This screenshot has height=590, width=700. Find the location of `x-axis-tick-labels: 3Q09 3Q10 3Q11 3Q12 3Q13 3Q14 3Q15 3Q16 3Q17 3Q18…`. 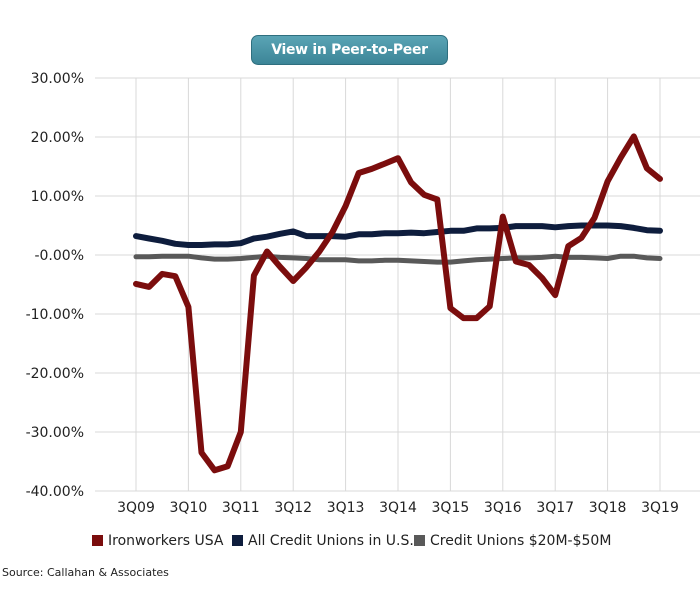

x-axis-tick-labels: 3Q09 3Q10 3Q11 3Q12 3Q13 3Q14 3Q15 3Q16 3Q17 3Q18… is located at coordinates (398, 508).